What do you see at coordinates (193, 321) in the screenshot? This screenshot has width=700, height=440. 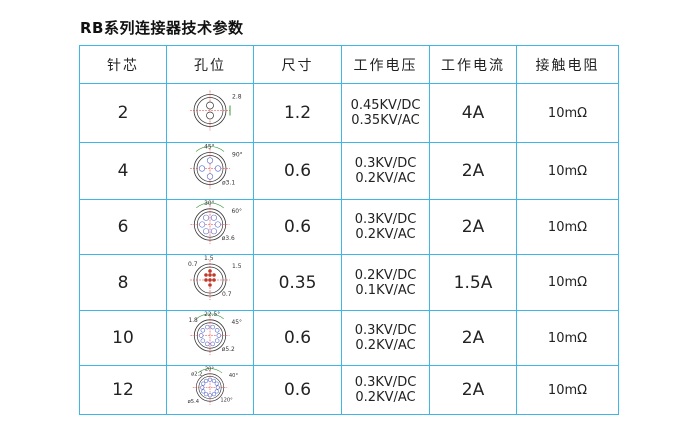 I see `dimension-label: 1.8` at bounding box center [193, 321].